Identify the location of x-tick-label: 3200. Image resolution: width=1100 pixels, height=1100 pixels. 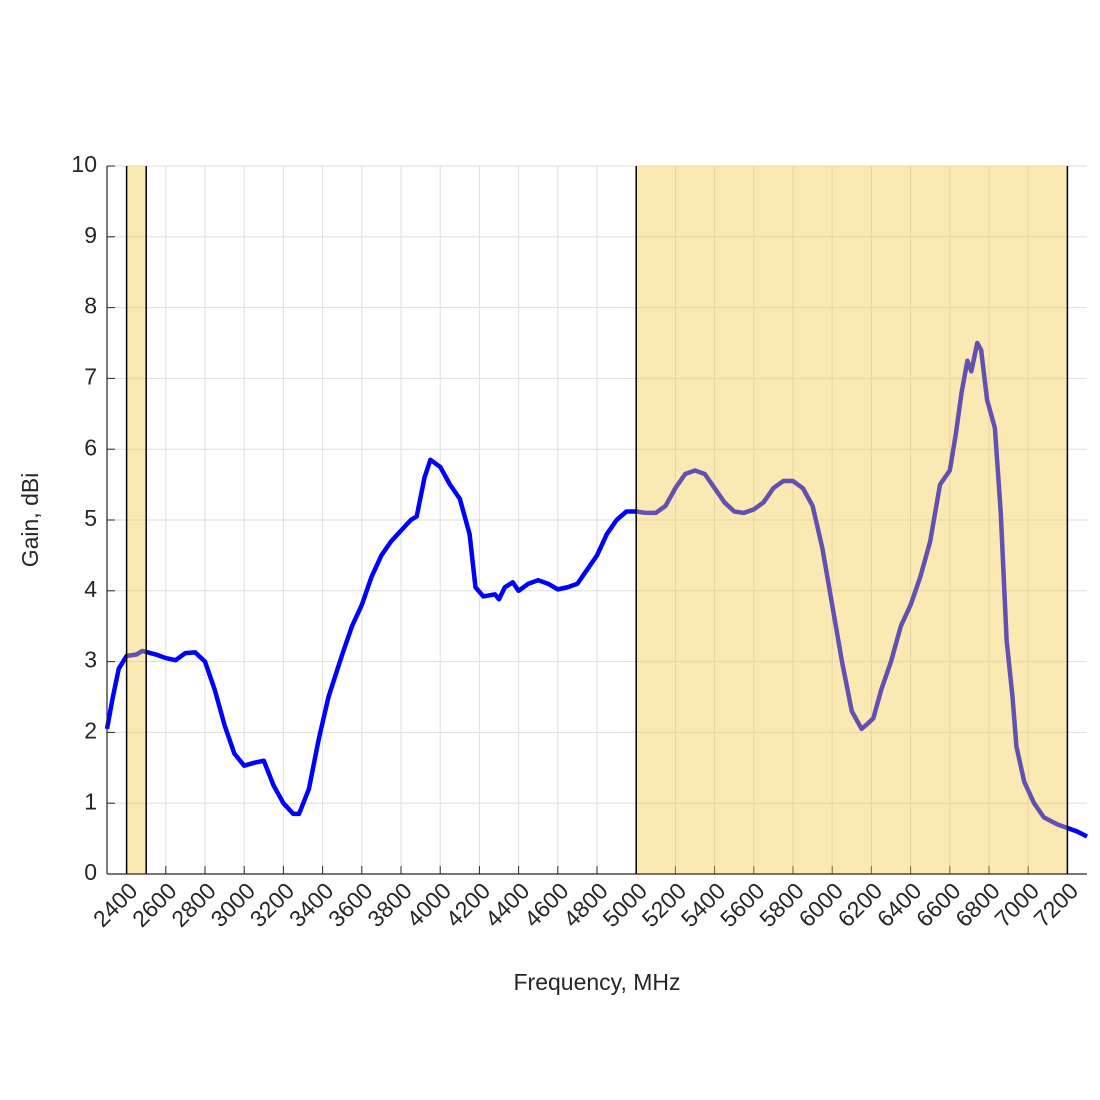
(272, 904).